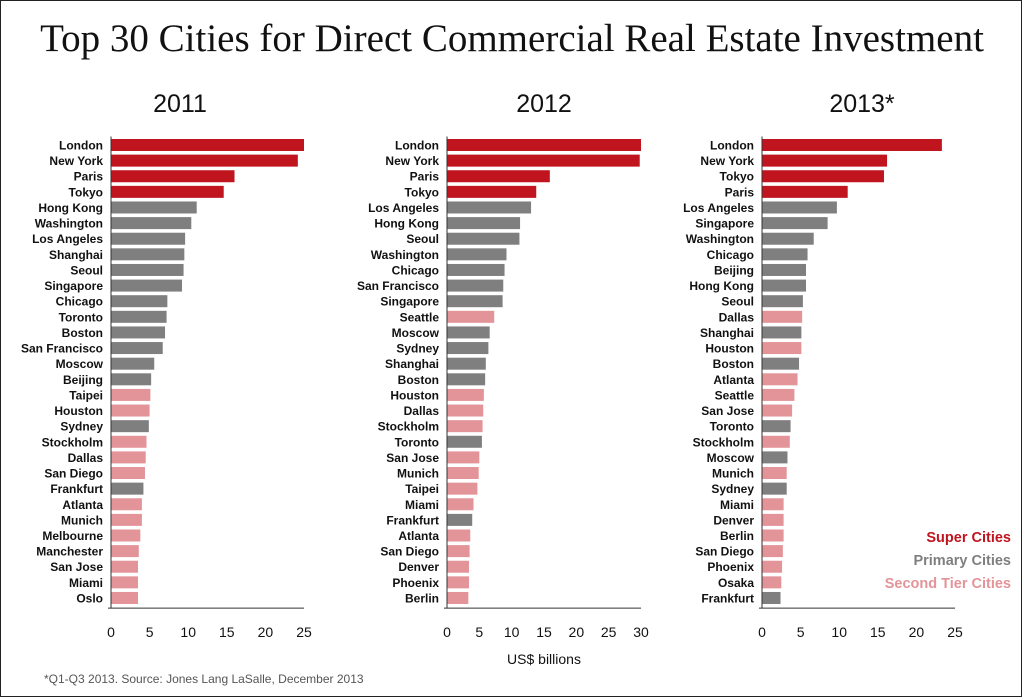 The image size is (1024, 699). Describe the element at coordinates (69, 224) in the screenshot. I see `category-label-2011-washington: Washington` at that location.